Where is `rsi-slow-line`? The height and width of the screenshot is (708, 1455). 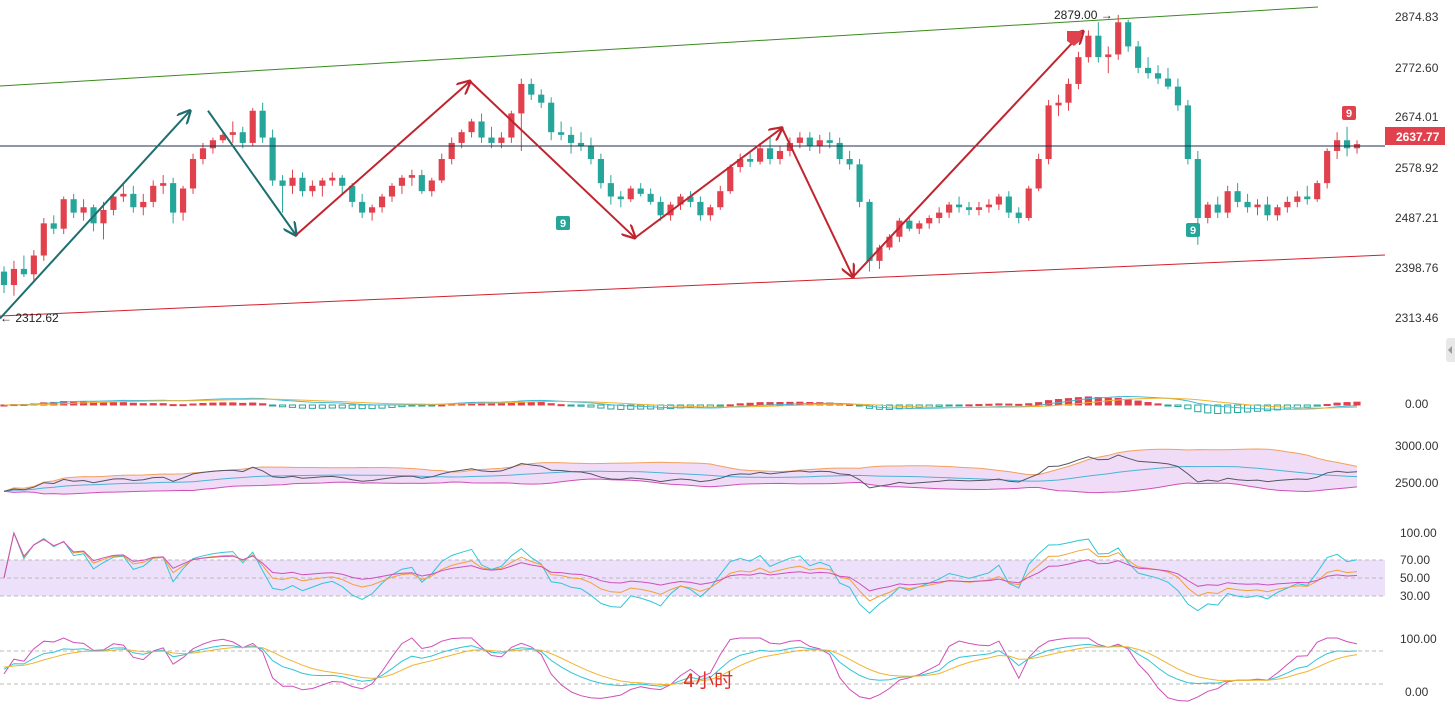
rsi-slow-line is located at coordinates (680, 561).